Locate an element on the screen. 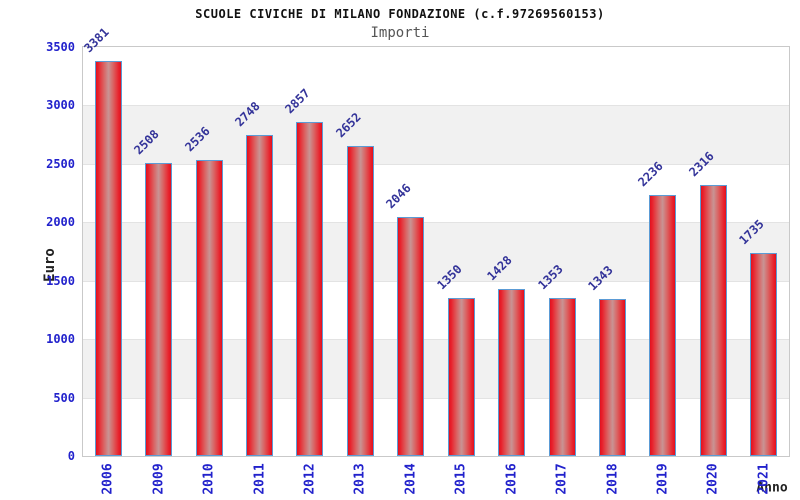  bar-2012 is located at coordinates (310, 289).